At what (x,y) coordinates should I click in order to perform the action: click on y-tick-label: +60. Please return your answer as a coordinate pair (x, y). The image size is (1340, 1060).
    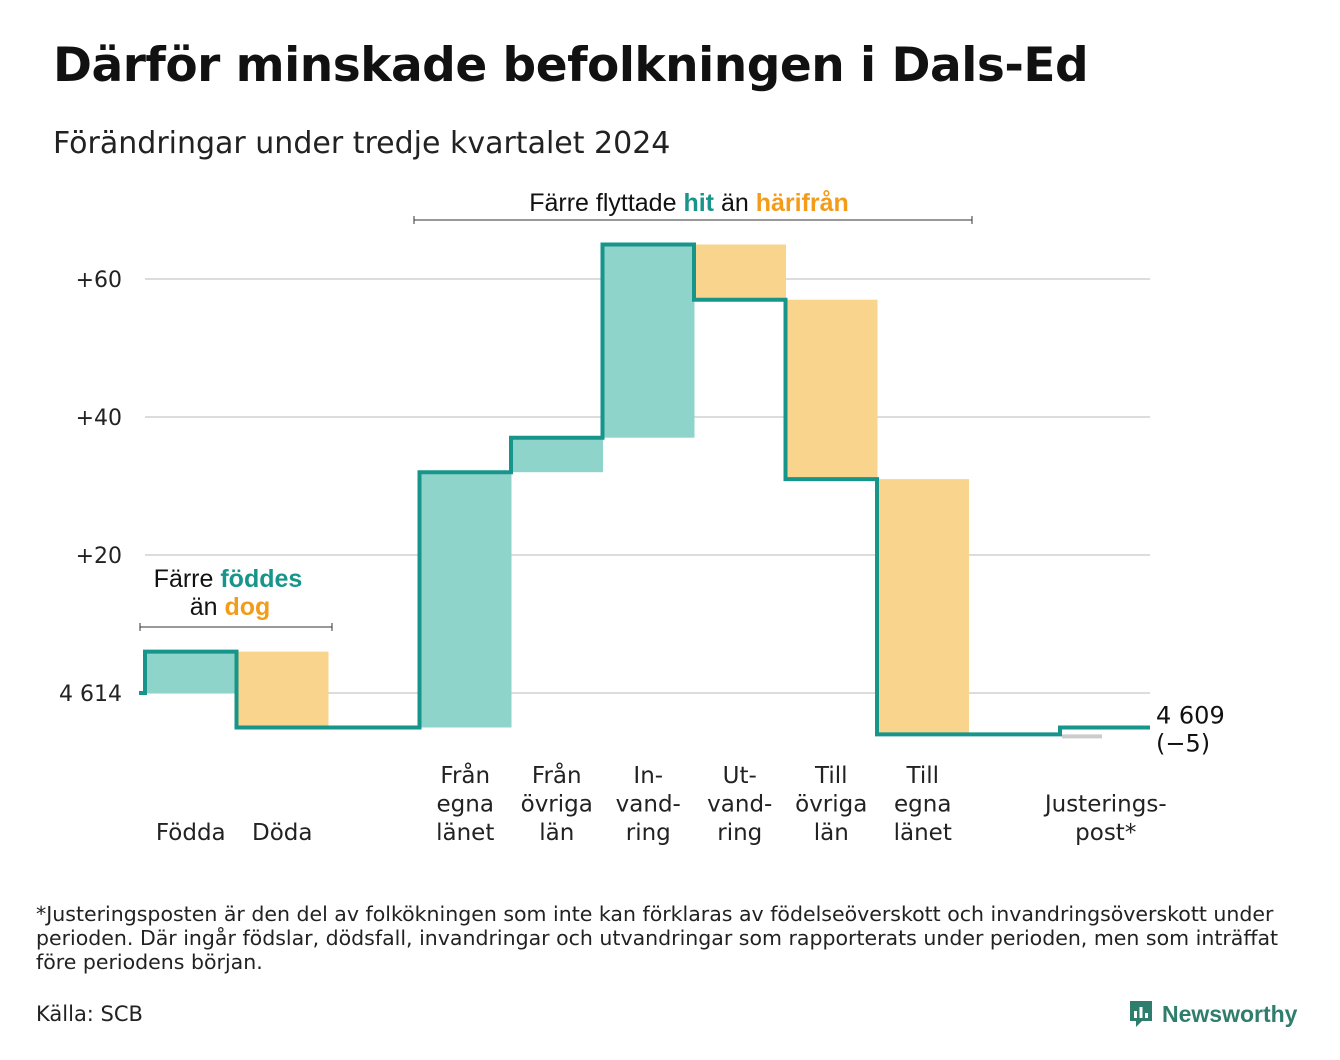
    Looking at the image, I should click on (99, 280).